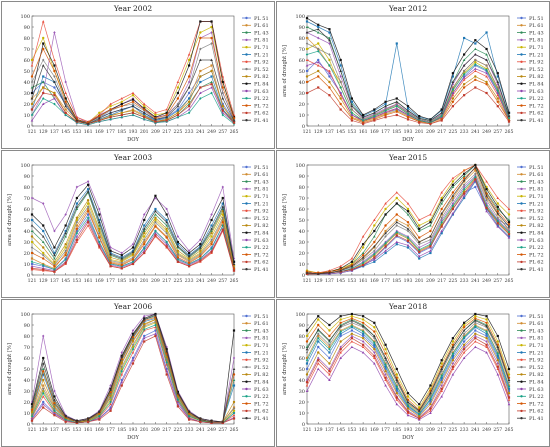 This screenshot has height=447, width=550. What do you see at coordinates (408, 68) in the screenshot?
I see `series-line` at bounding box center [408, 68].